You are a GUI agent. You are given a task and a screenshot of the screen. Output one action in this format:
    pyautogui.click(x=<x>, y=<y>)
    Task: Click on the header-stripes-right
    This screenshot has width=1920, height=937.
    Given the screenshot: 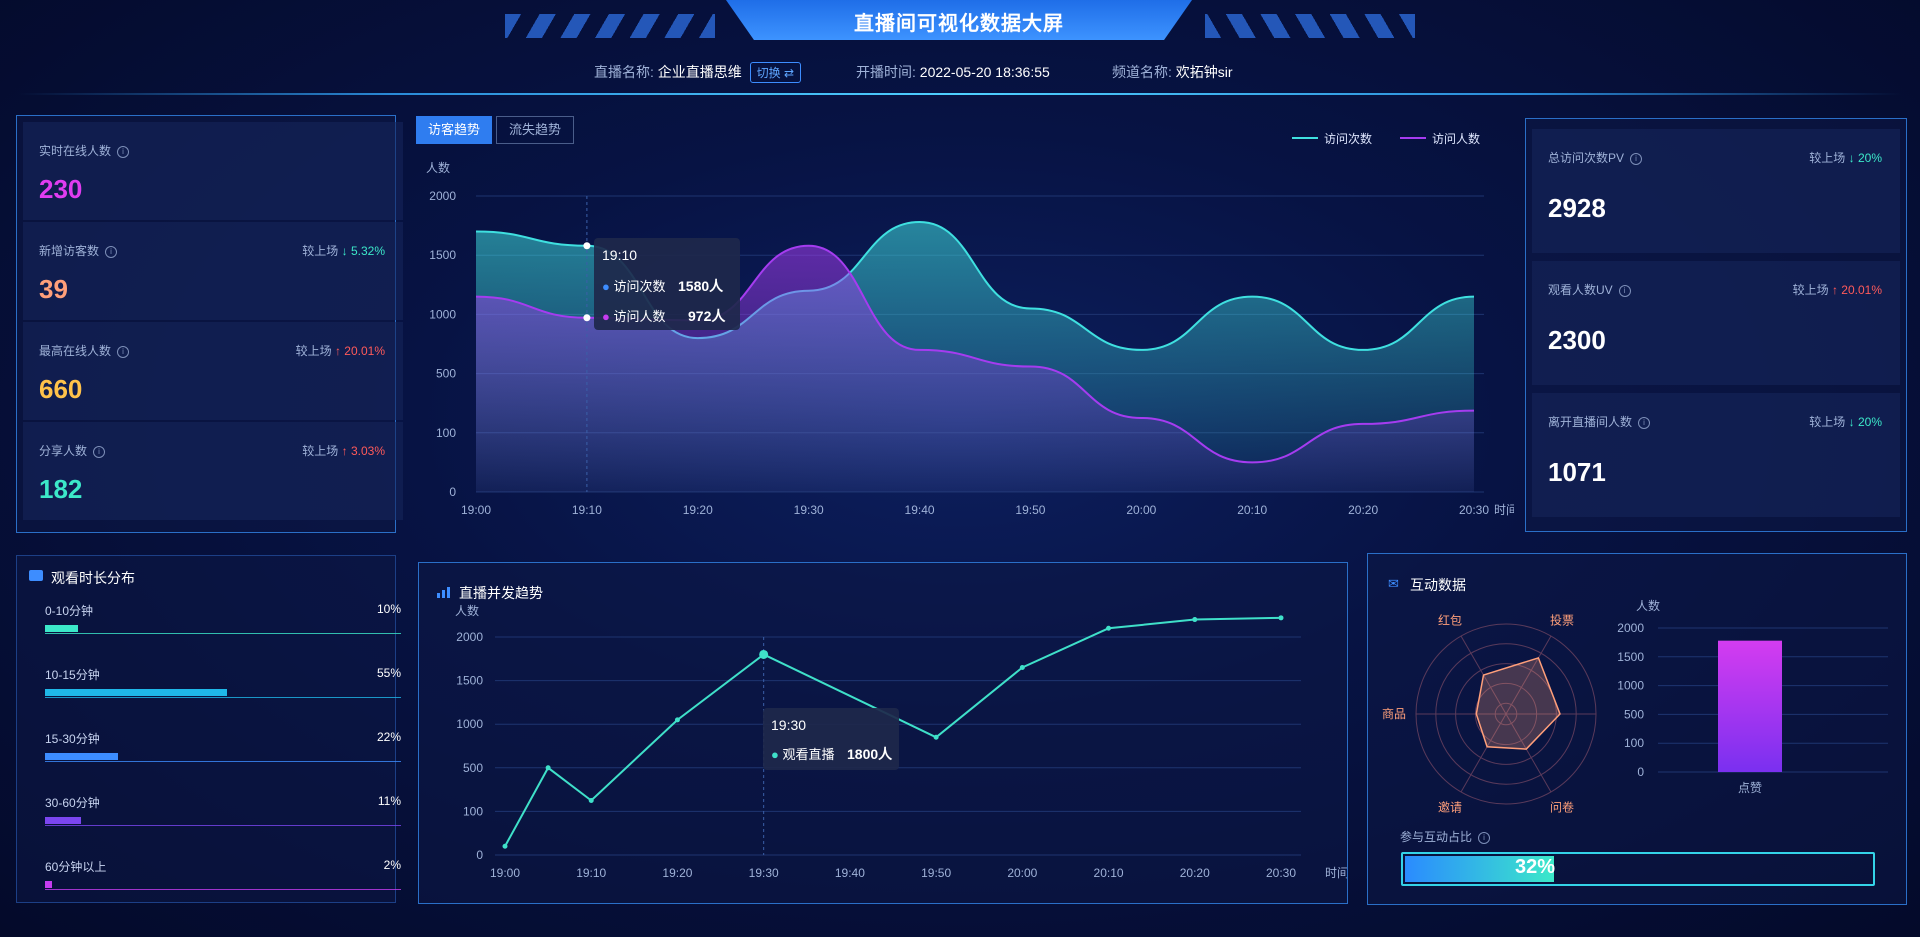 What is the action you would take?
    pyautogui.click(x=1310, y=26)
    